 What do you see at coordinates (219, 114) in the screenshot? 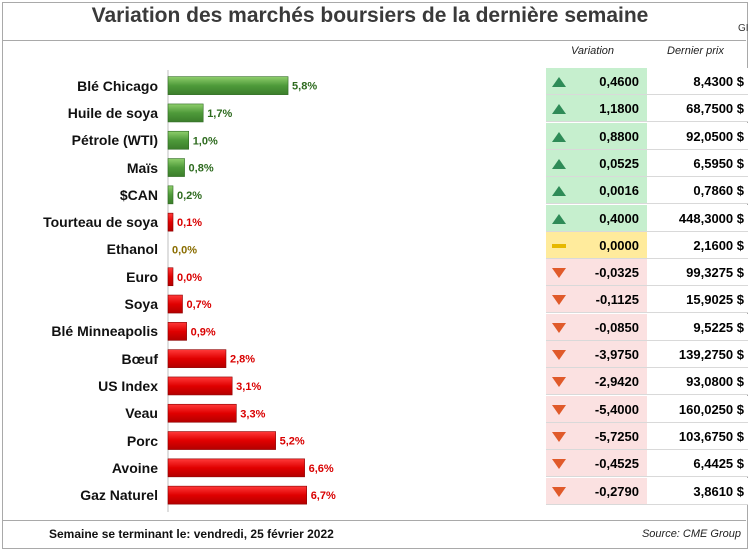
I see `bar-value-label: 1,7%` at bounding box center [219, 114].